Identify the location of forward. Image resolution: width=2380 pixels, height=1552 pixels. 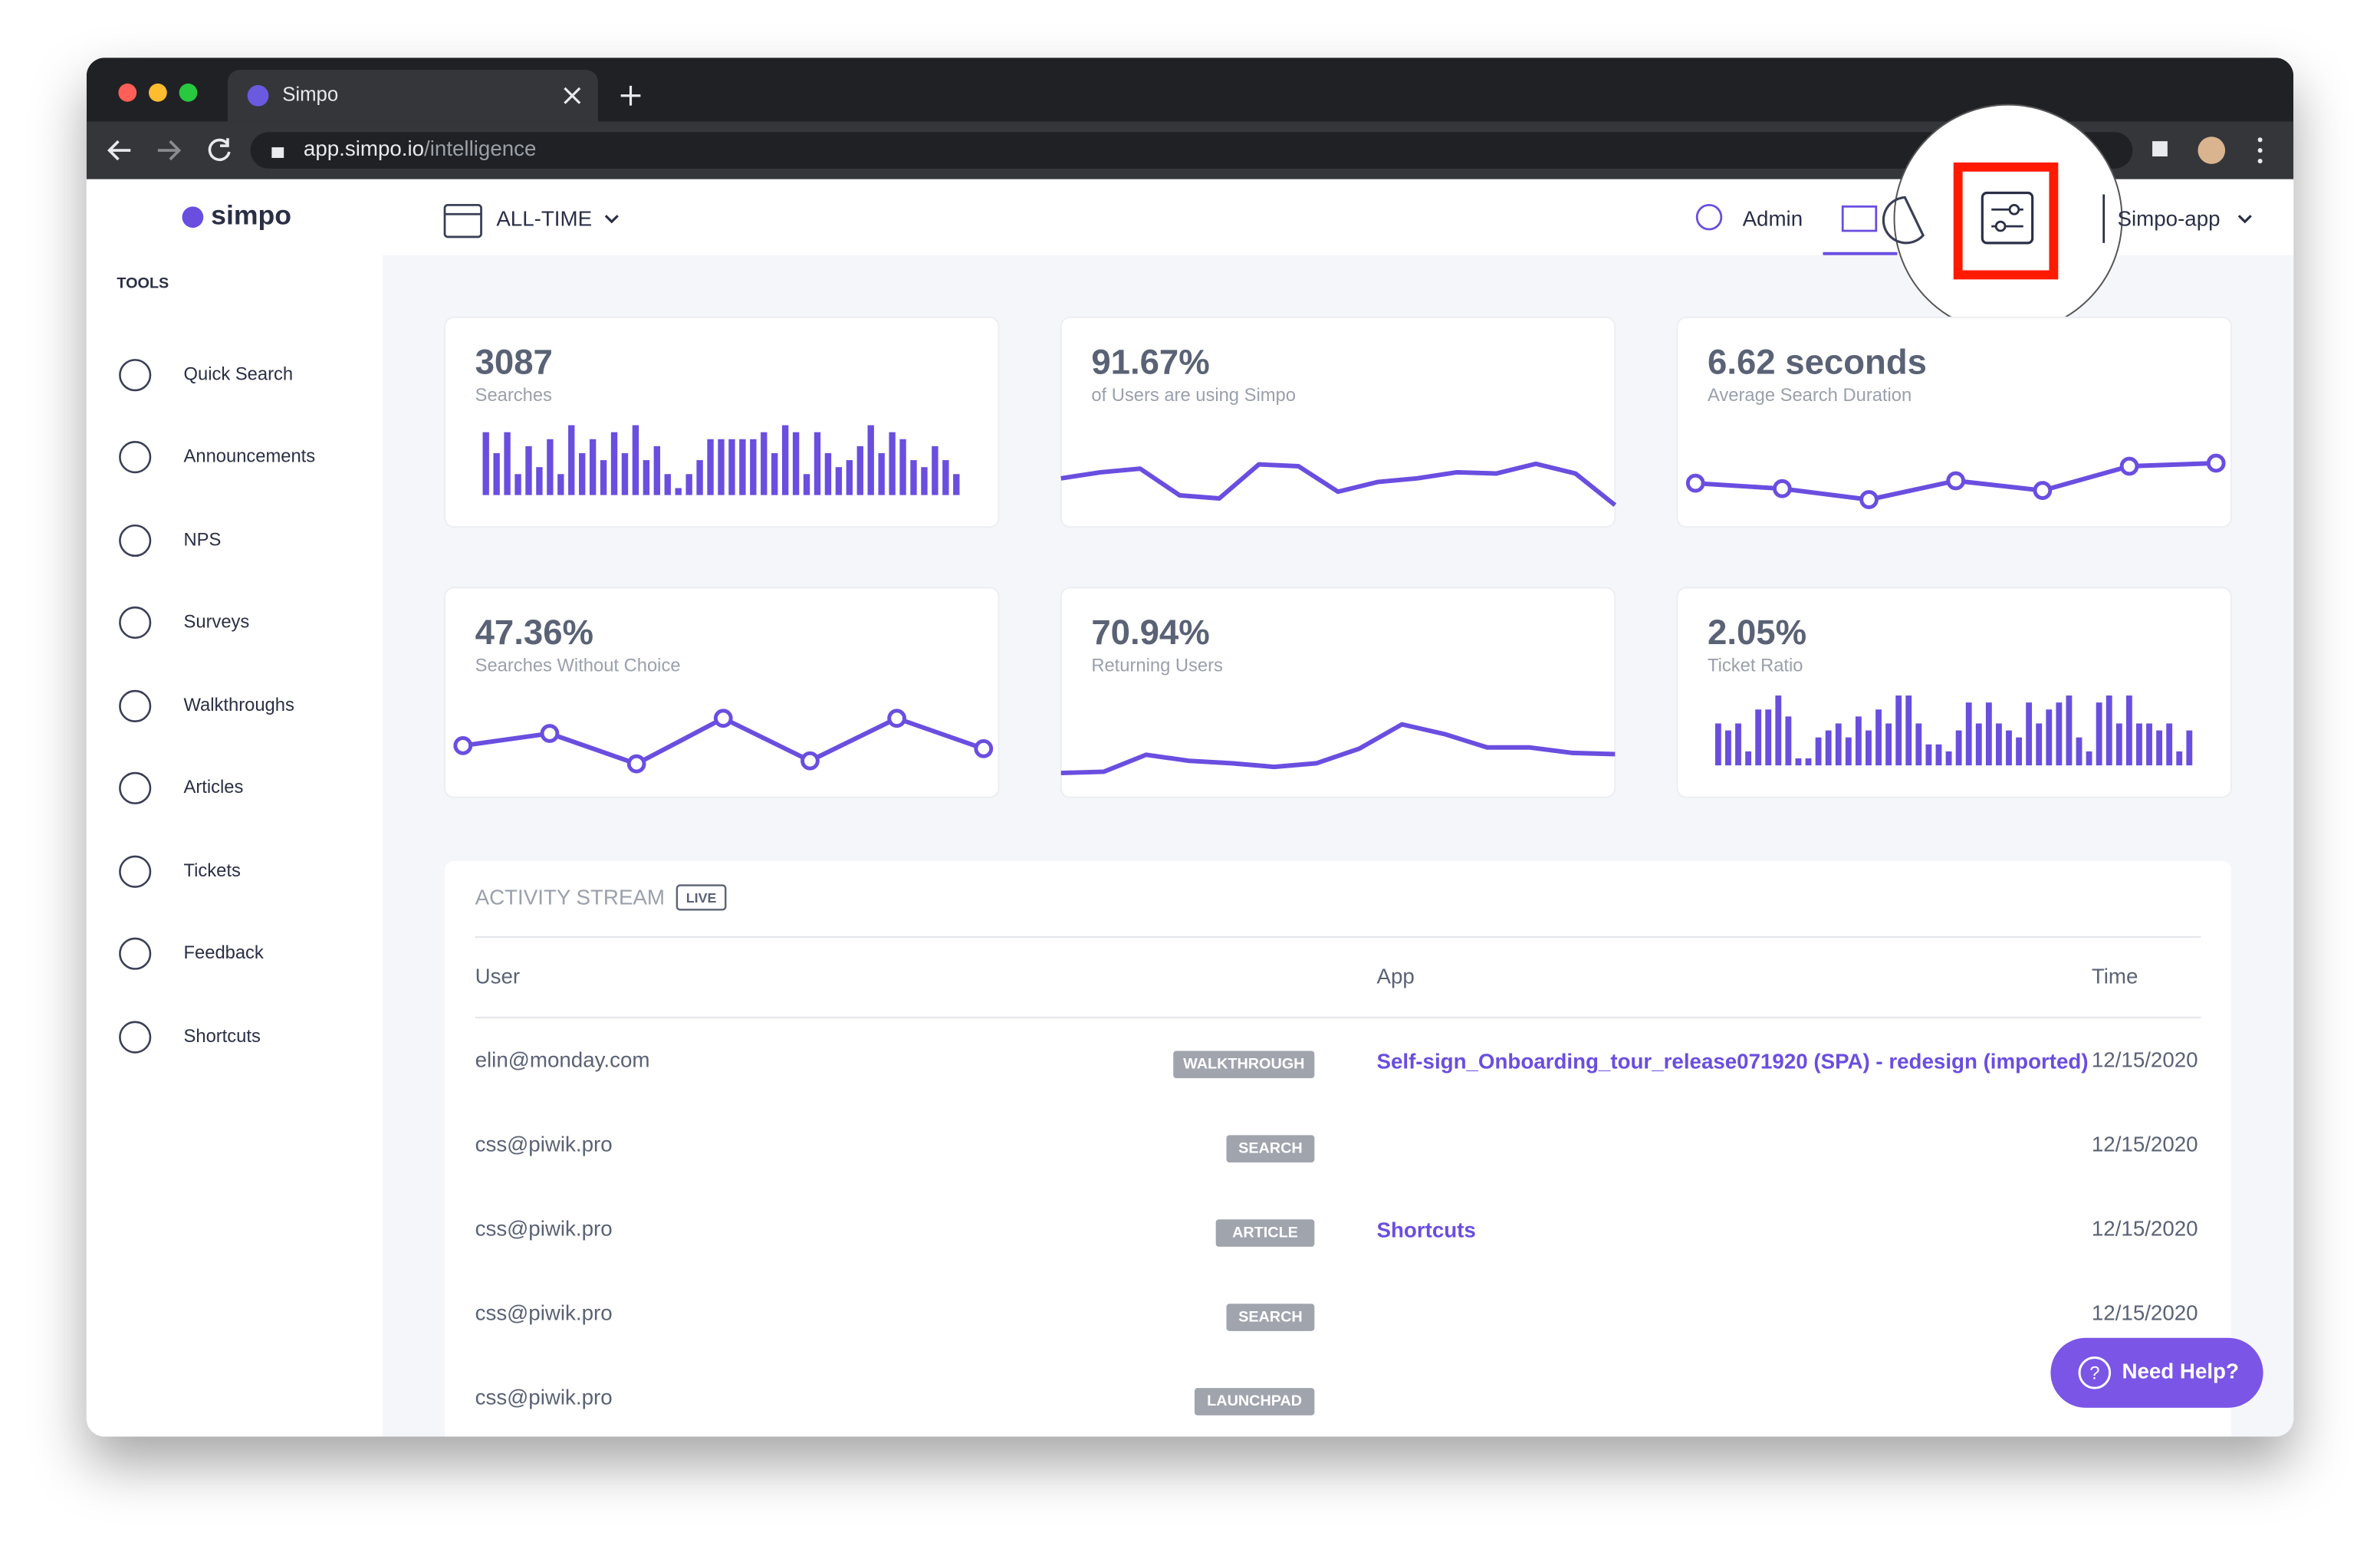
(169, 150).